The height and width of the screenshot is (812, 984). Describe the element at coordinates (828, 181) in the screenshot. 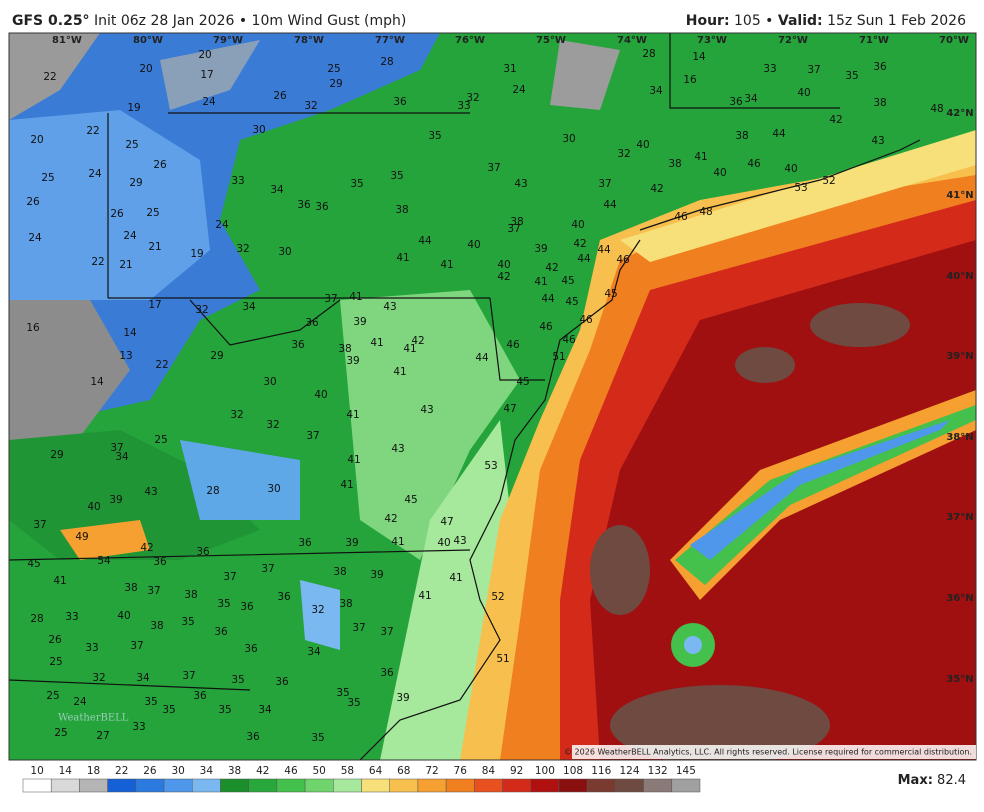

I see `gust-value: 52` at that location.